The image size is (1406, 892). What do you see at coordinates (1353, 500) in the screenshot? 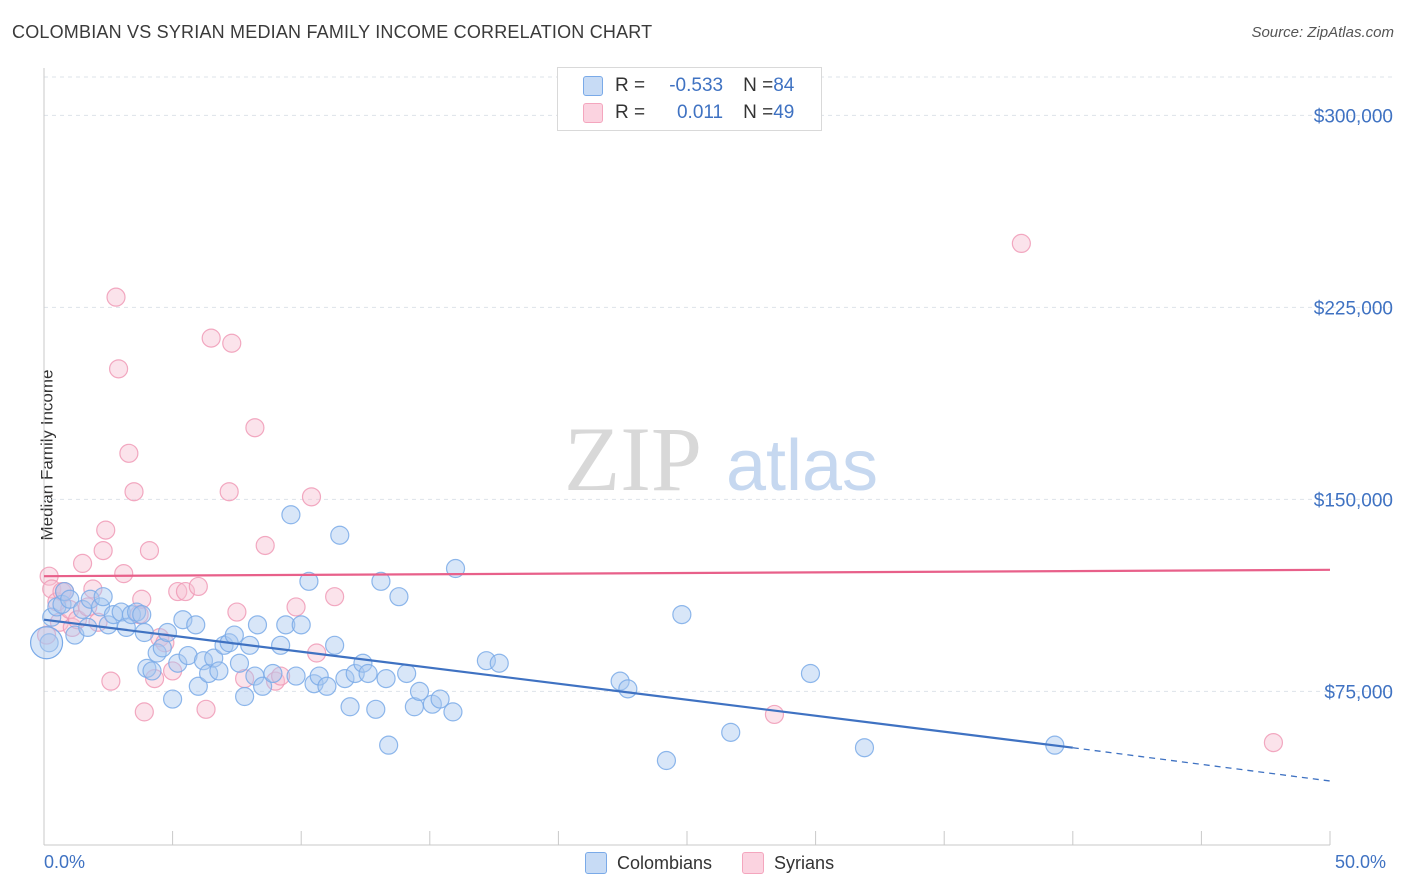
I see `y-tick-label: $150,000` at bounding box center [1353, 500].